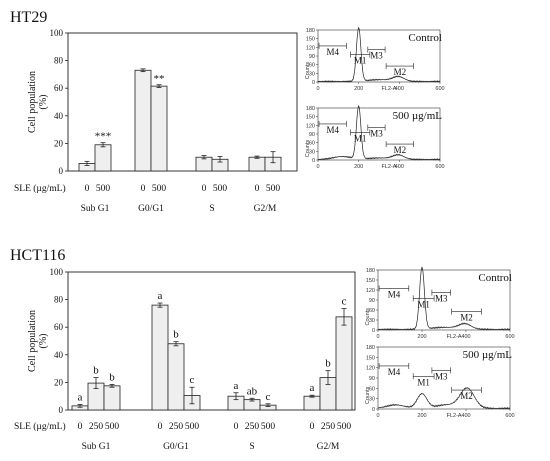  I want to click on histogram-y-tick-label: 90, so click(372, 301).